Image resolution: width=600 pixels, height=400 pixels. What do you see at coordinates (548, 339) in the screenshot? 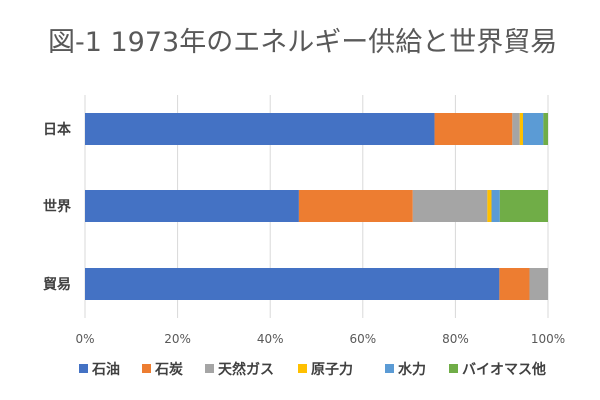
I see `x-tick-label-5: 100%` at bounding box center [548, 339].